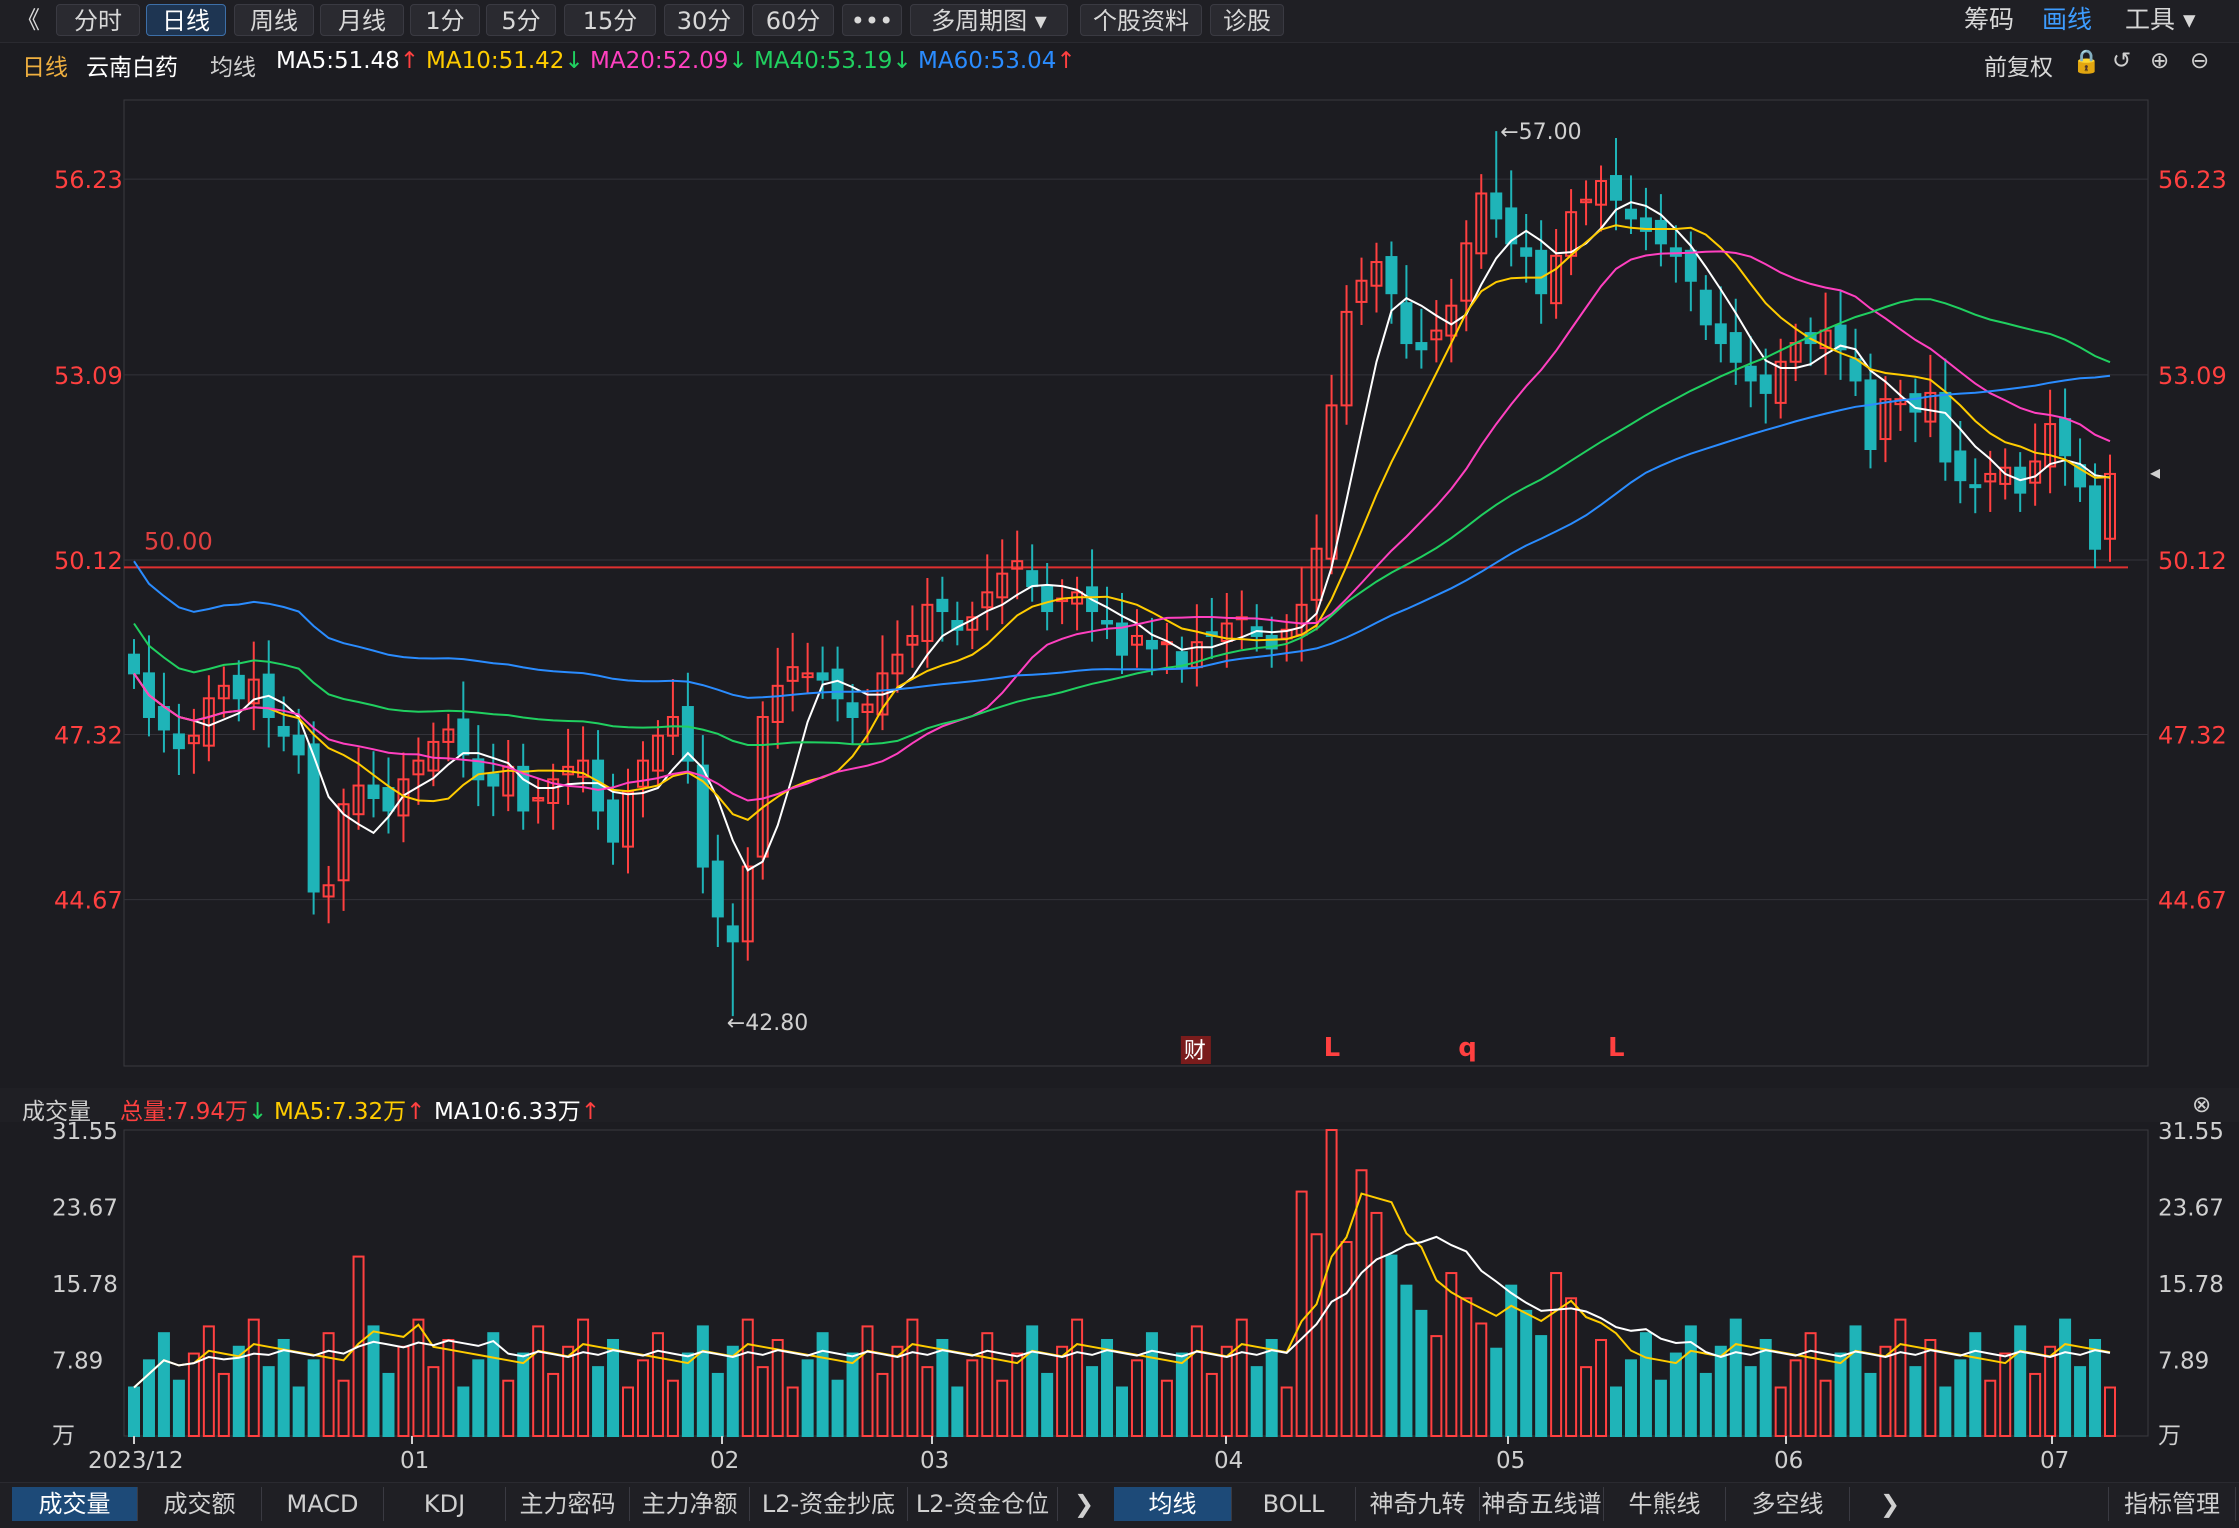  I want to click on zoom-in-icon: ⊕, so click(2160, 61).